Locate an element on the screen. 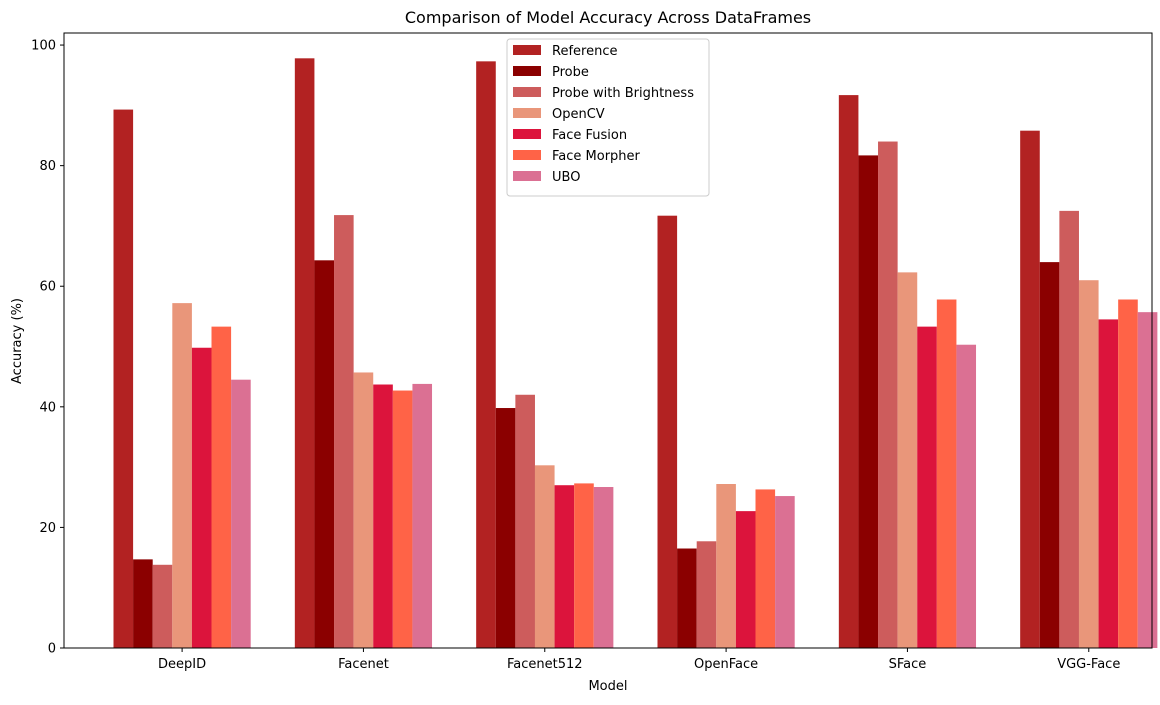  x-tick-label: DeepID is located at coordinates (182, 664).